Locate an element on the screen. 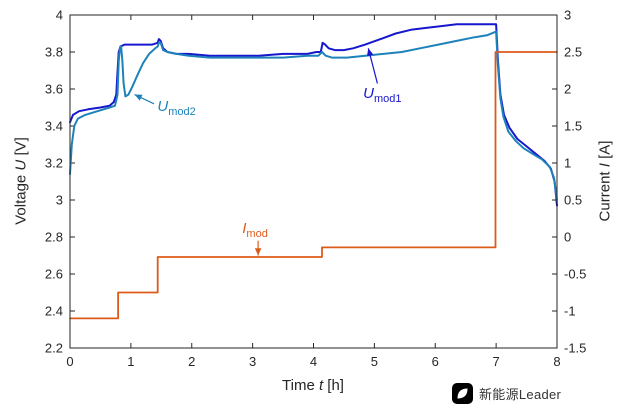 The image size is (626, 417). right-y-tick-label: 2 is located at coordinates (567, 89).